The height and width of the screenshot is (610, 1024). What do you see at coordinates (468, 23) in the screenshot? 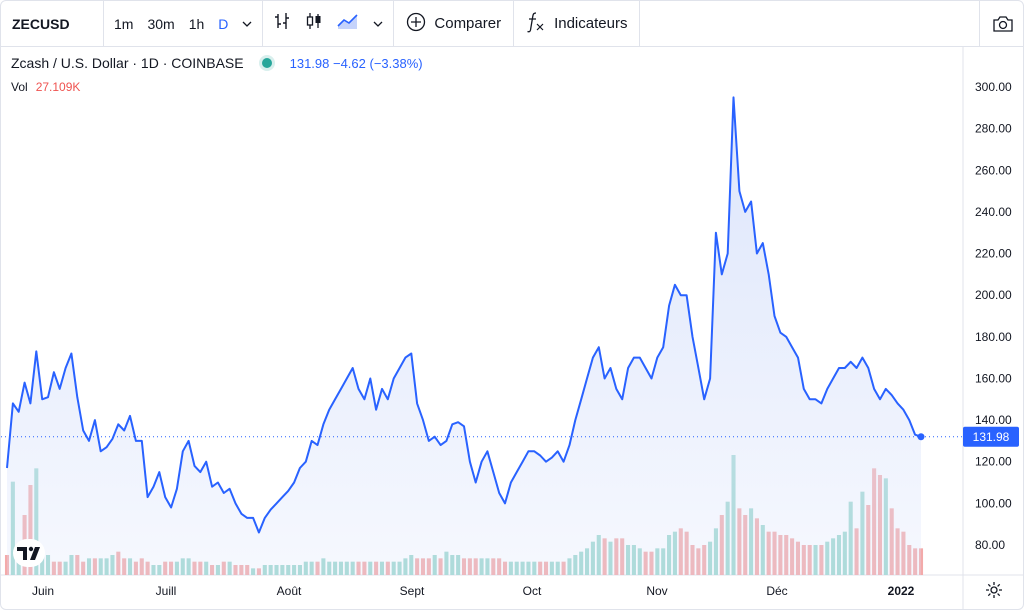
I see `compare-label: Comparer` at bounding box center [468, 23].